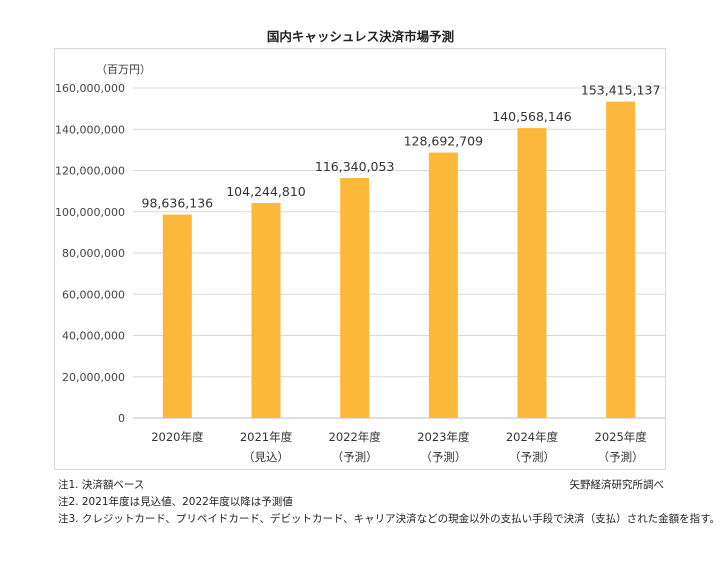  Describe the element at coordinates (266, 191) in the screenshot. I see `data-label: 104,244,810` at that location.